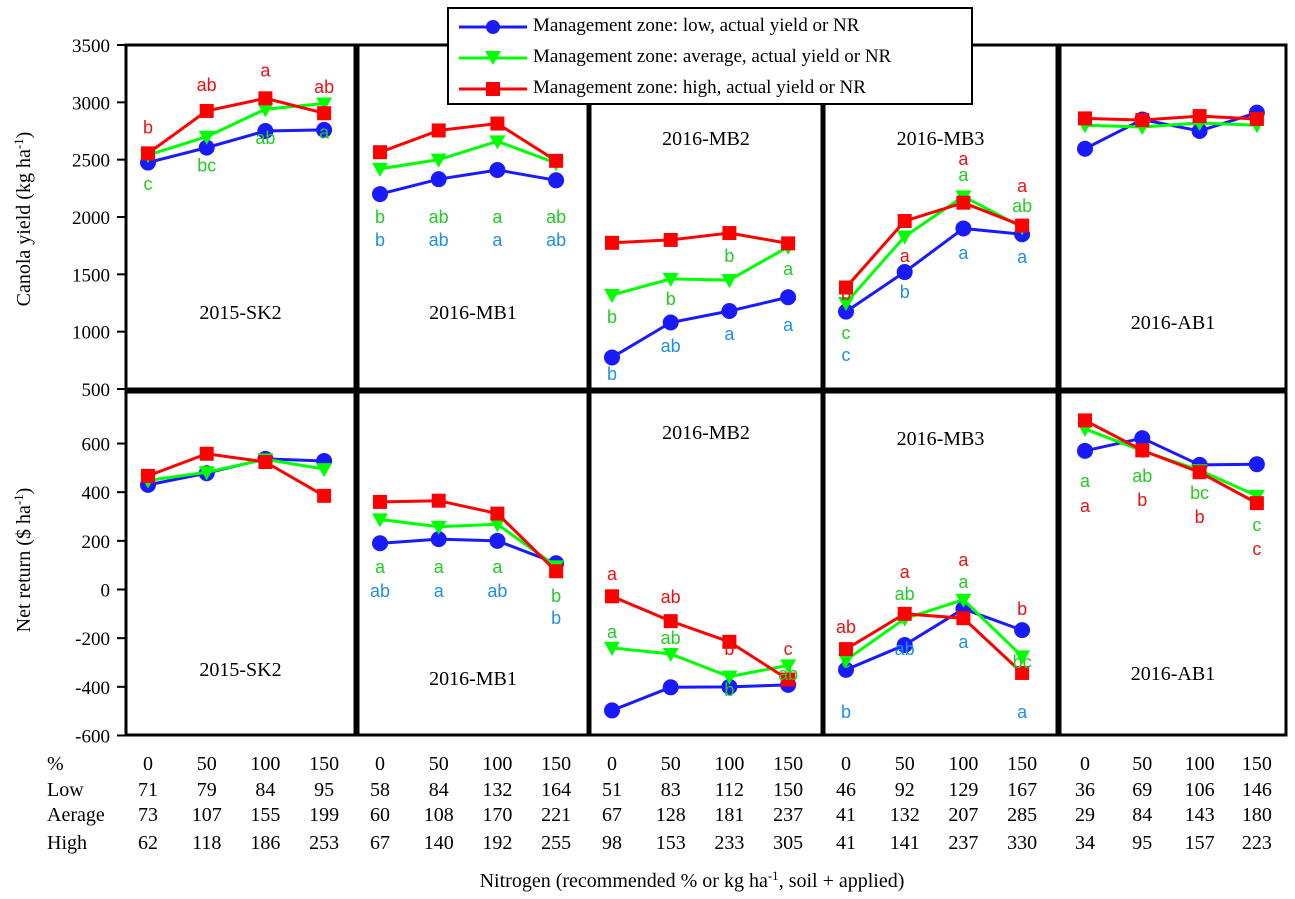 The image size is (1295, 899). I want to click on y-axis-label-top: Canola yield (kg ha-1), so click(23, 219).